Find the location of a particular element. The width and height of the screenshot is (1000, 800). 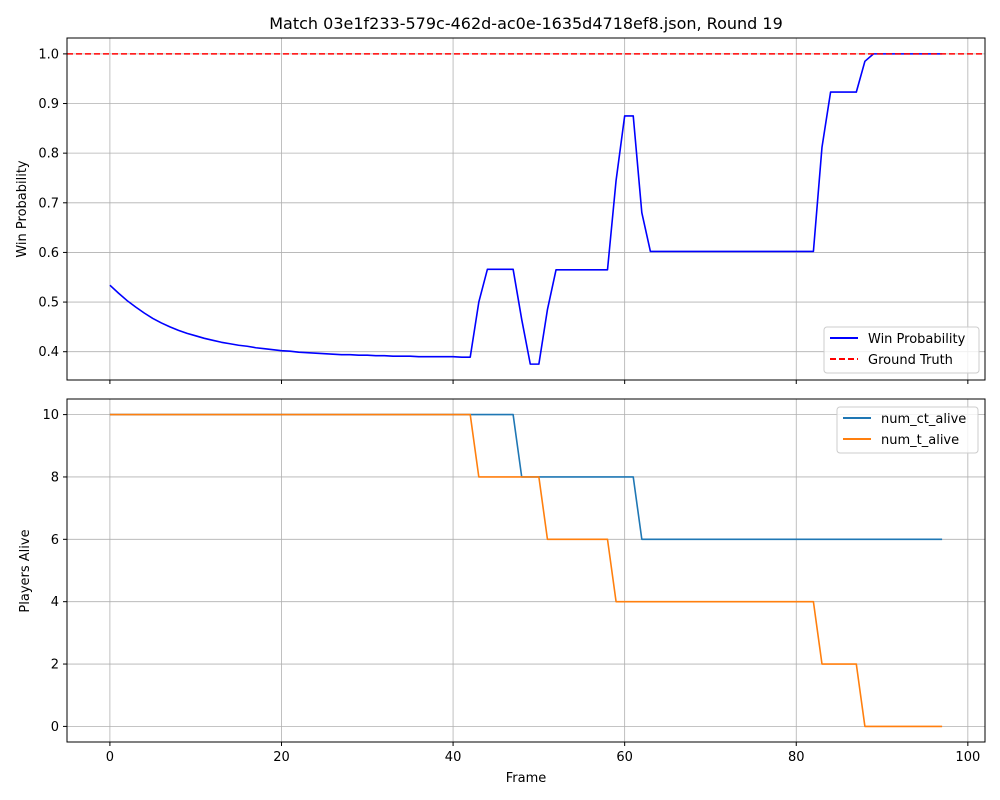

y-axis-label: Players Alive is located at coordinates (25, 570).